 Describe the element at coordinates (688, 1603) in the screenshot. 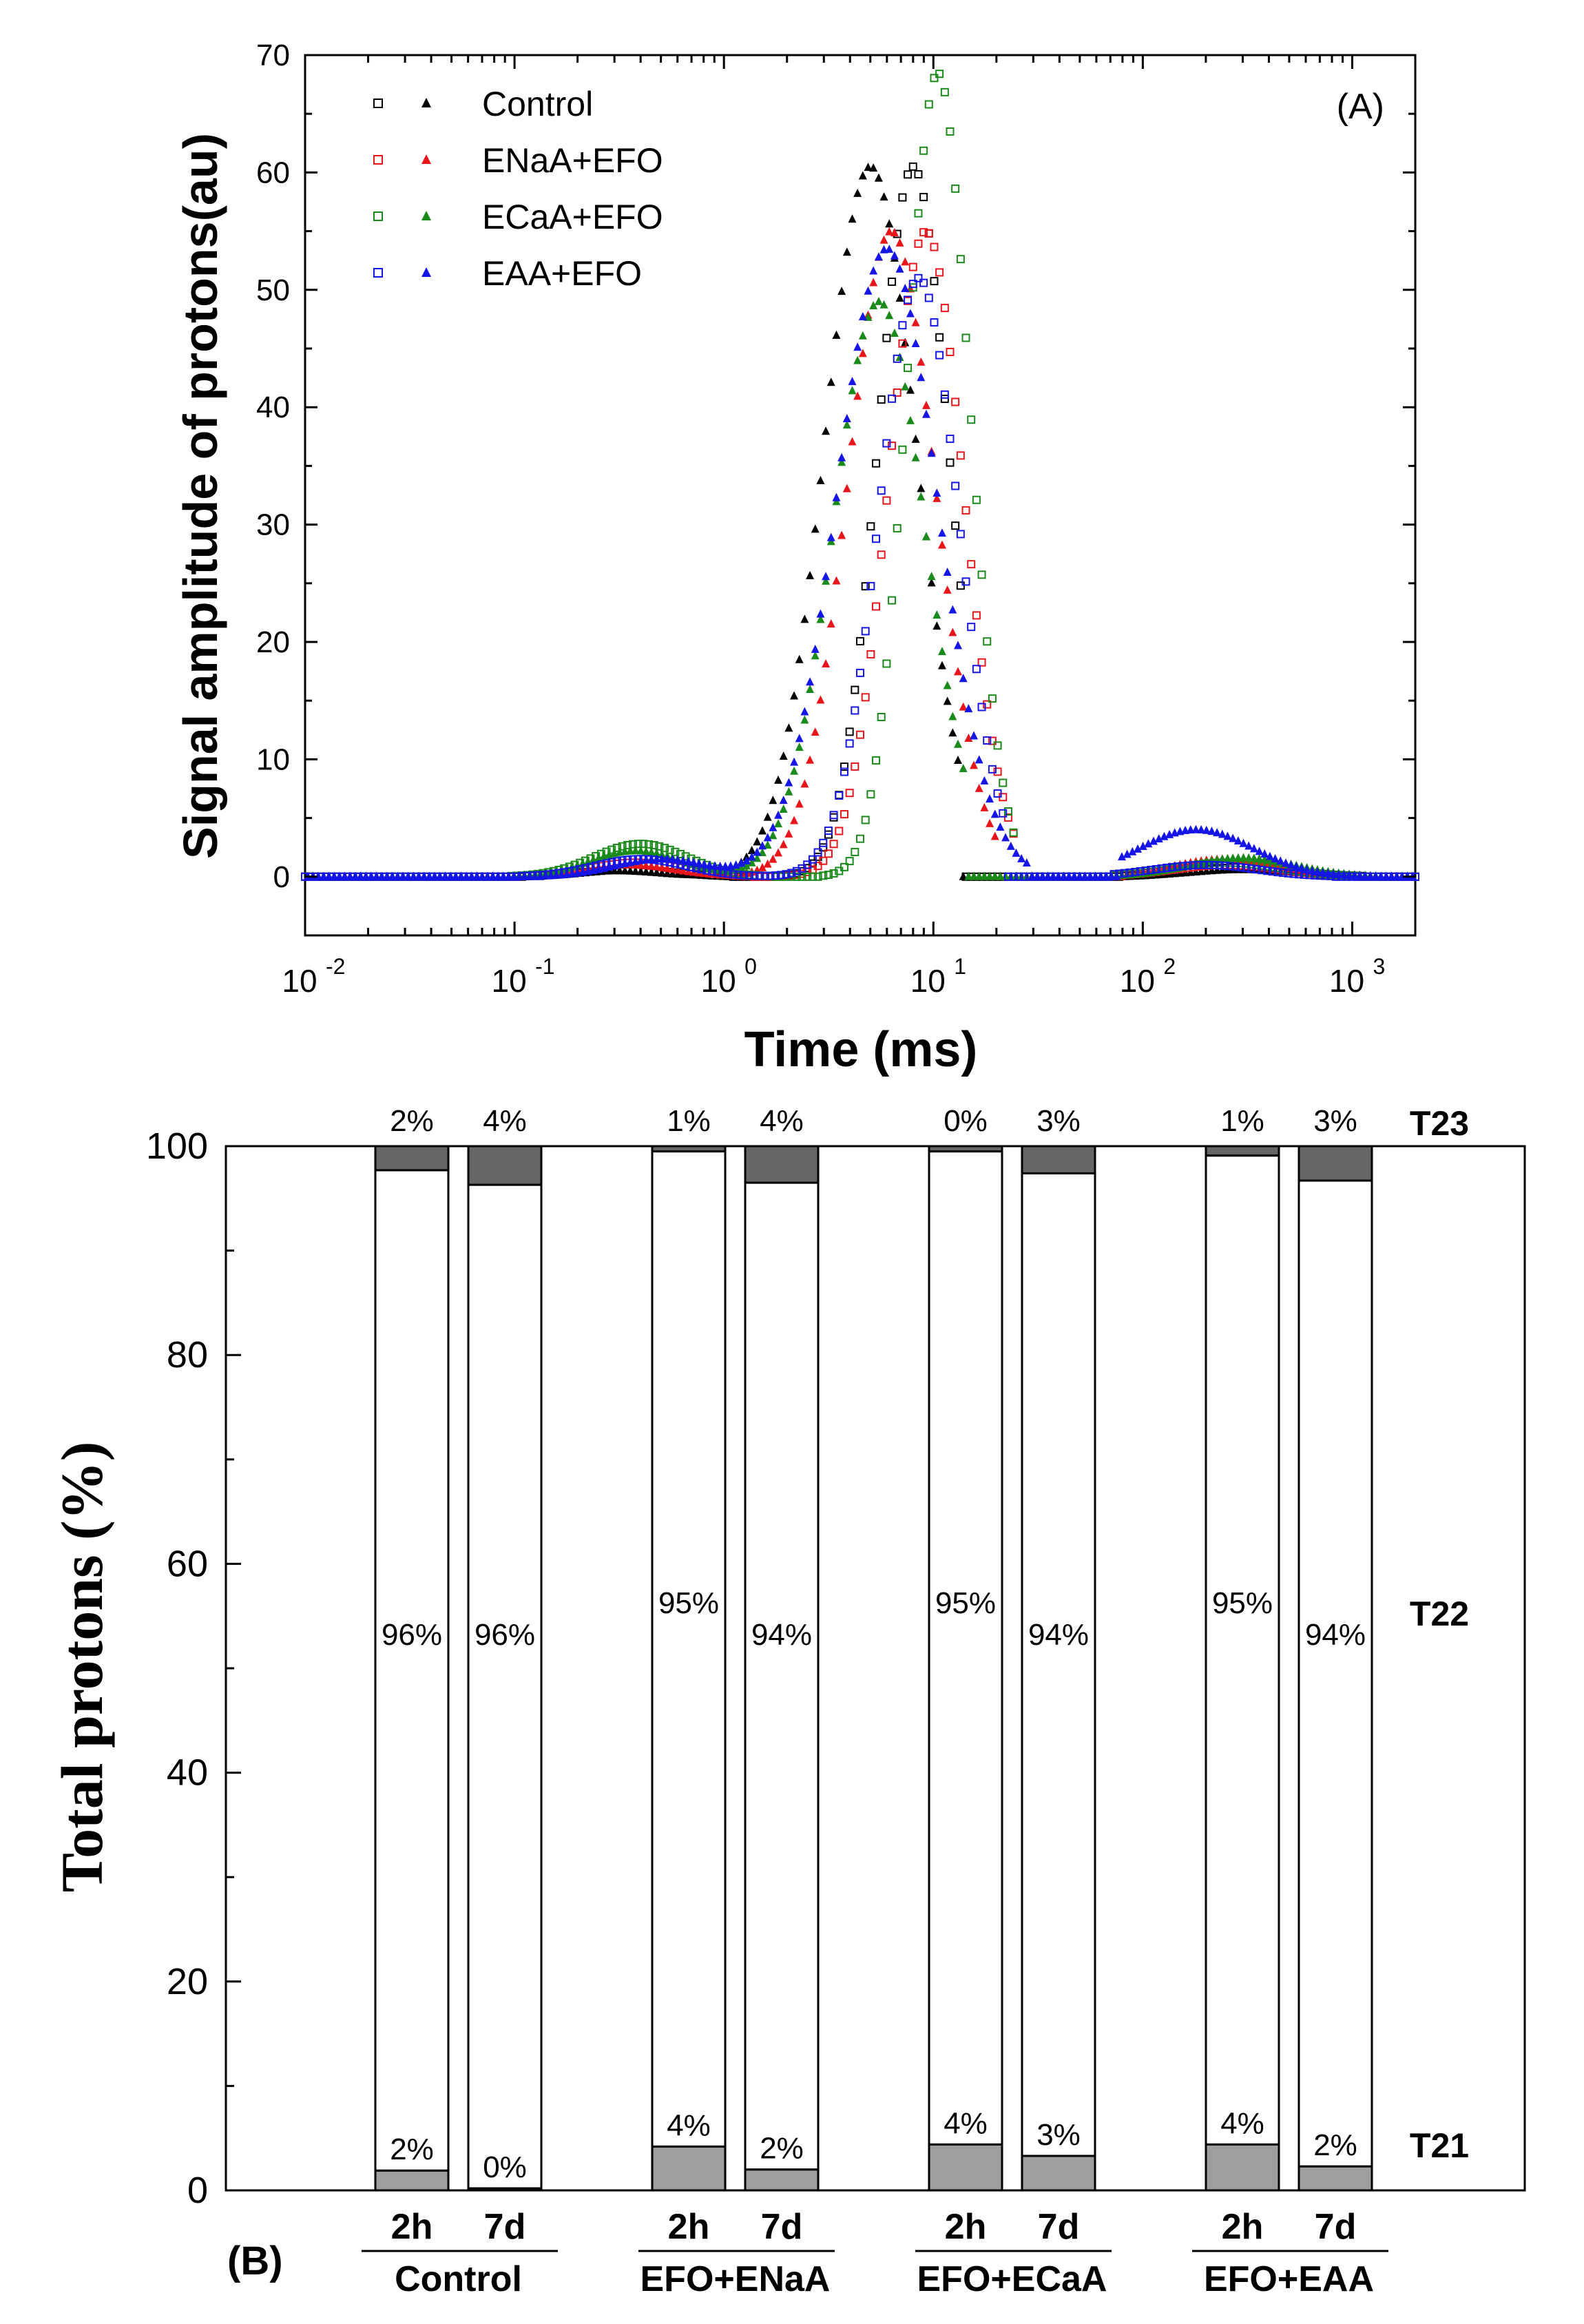

I see `value-label-t22: 95%` at that location.